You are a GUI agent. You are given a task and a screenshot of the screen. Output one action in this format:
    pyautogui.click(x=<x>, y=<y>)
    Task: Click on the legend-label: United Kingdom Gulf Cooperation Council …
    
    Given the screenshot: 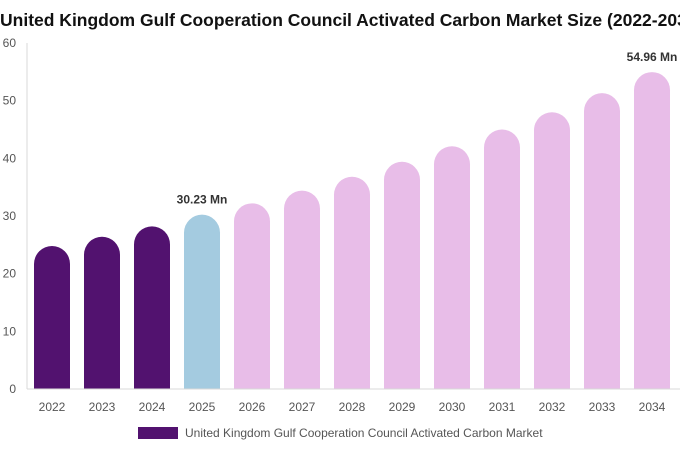 What is the action you would take?
    pyautogui.click(x=364, y=433)
    